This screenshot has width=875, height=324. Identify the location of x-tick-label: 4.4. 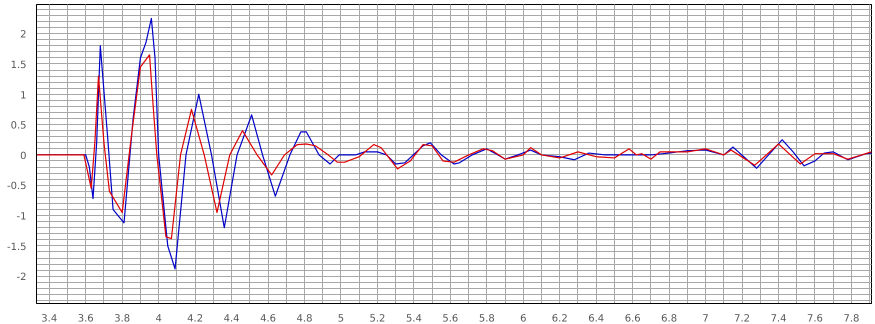
(232, 319).